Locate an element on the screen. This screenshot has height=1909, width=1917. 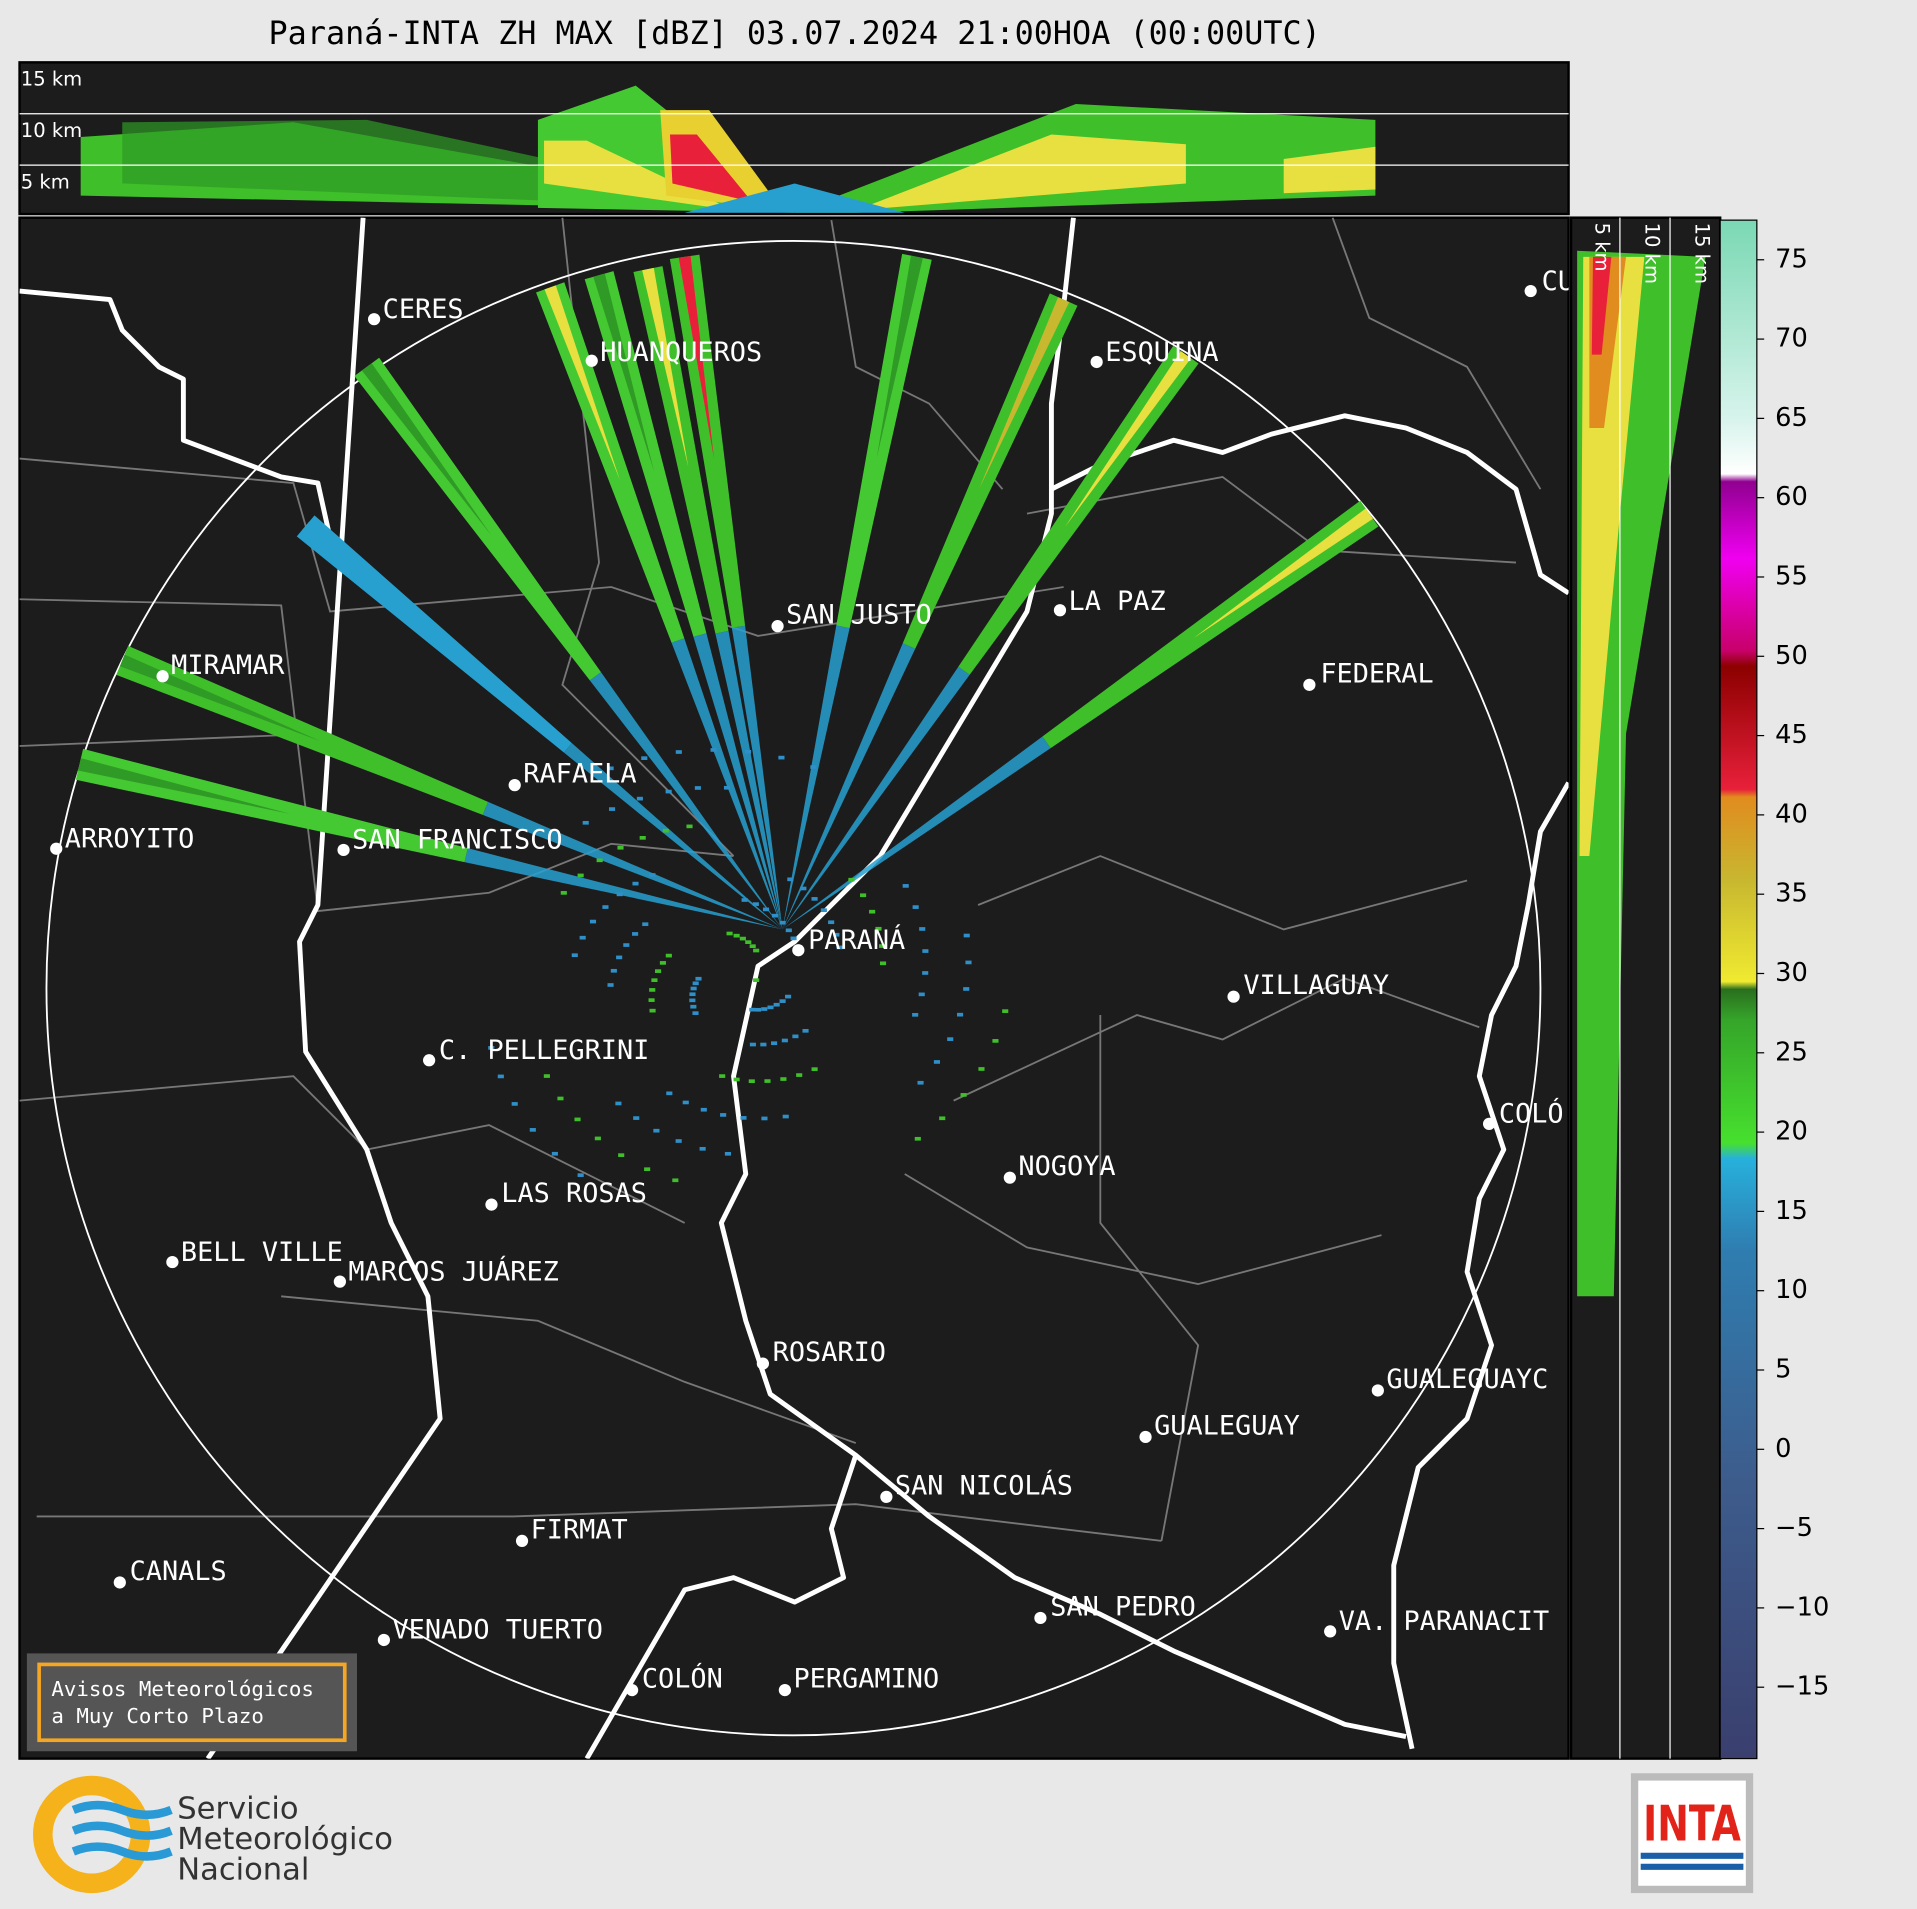
colorbar-tick-label: 15 is located at coordinates (1791, 1211).